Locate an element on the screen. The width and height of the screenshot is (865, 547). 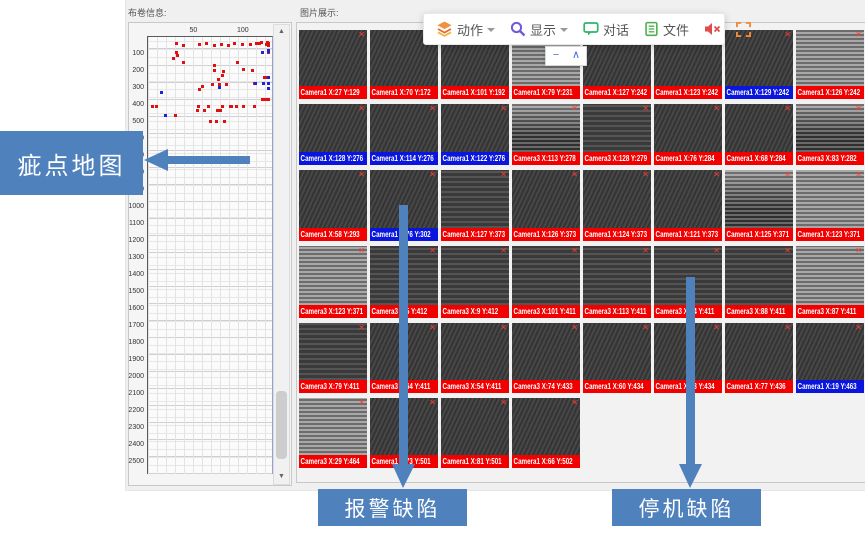
tile: ✕ Camera3 X:9 Y:412 is located at coordinates (475, 282).